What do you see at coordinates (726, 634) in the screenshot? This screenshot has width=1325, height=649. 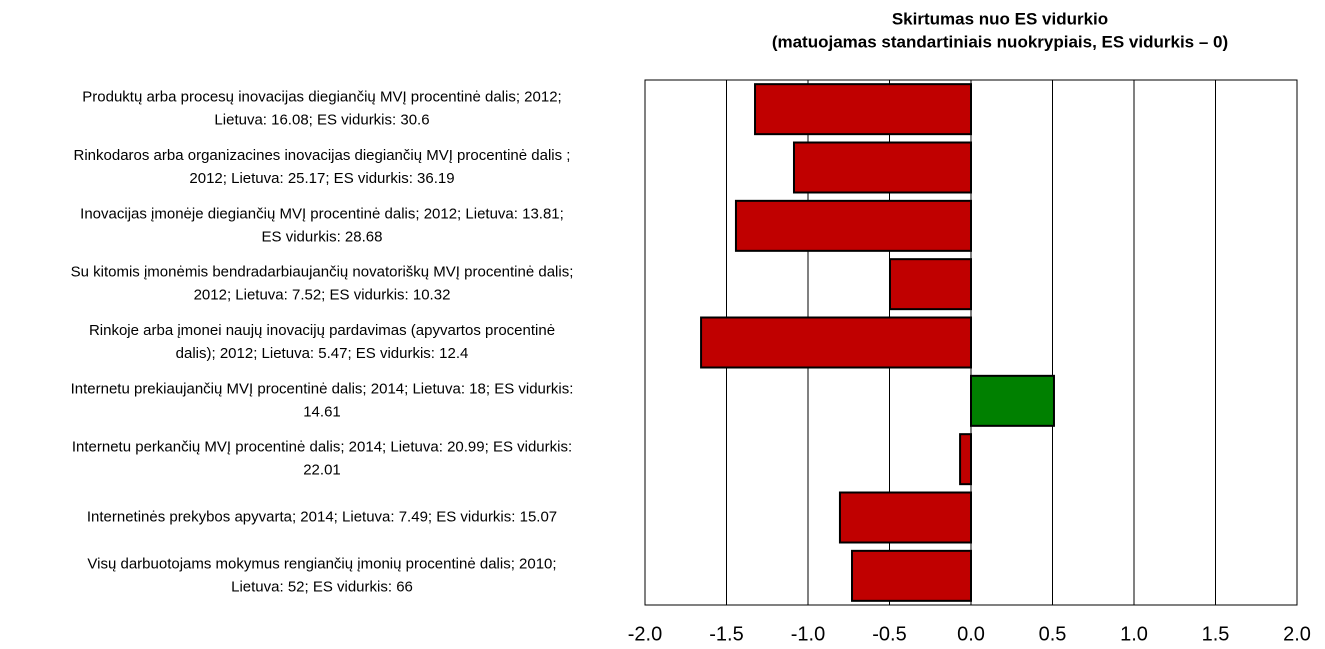 I see `x-tick-label: -1.5` at bounding box center [726, 634].